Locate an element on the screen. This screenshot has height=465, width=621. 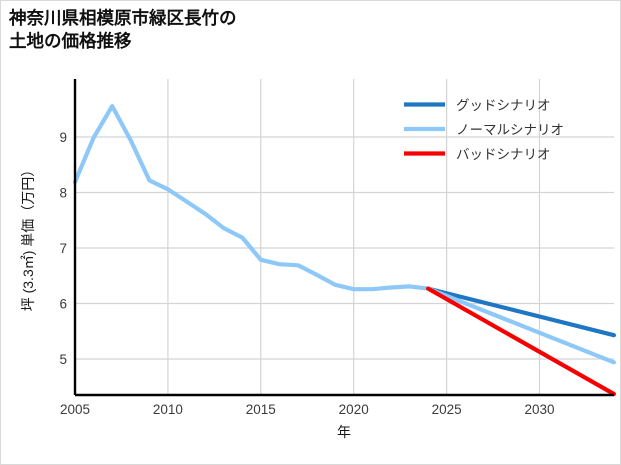
x-axis-title: 年 is located at coordinates (344, 432).